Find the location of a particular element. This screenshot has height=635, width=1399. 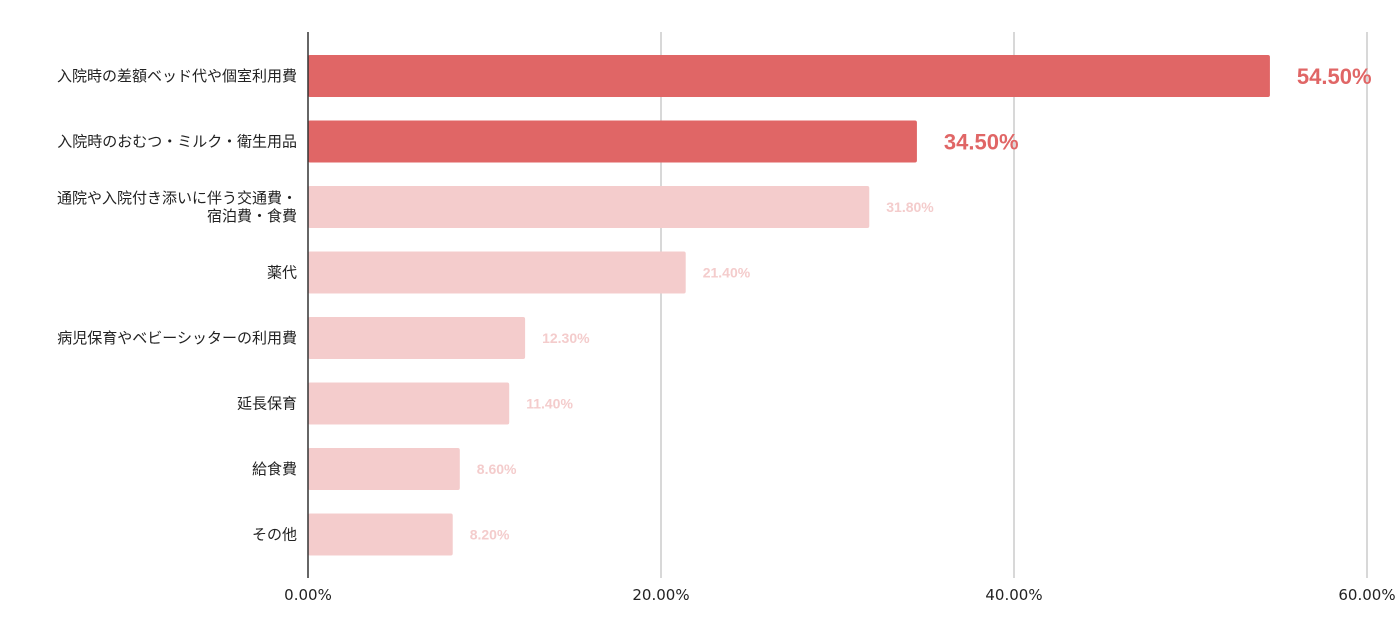

x-tick-label: 20.00% is located at coordinates (660, 595).